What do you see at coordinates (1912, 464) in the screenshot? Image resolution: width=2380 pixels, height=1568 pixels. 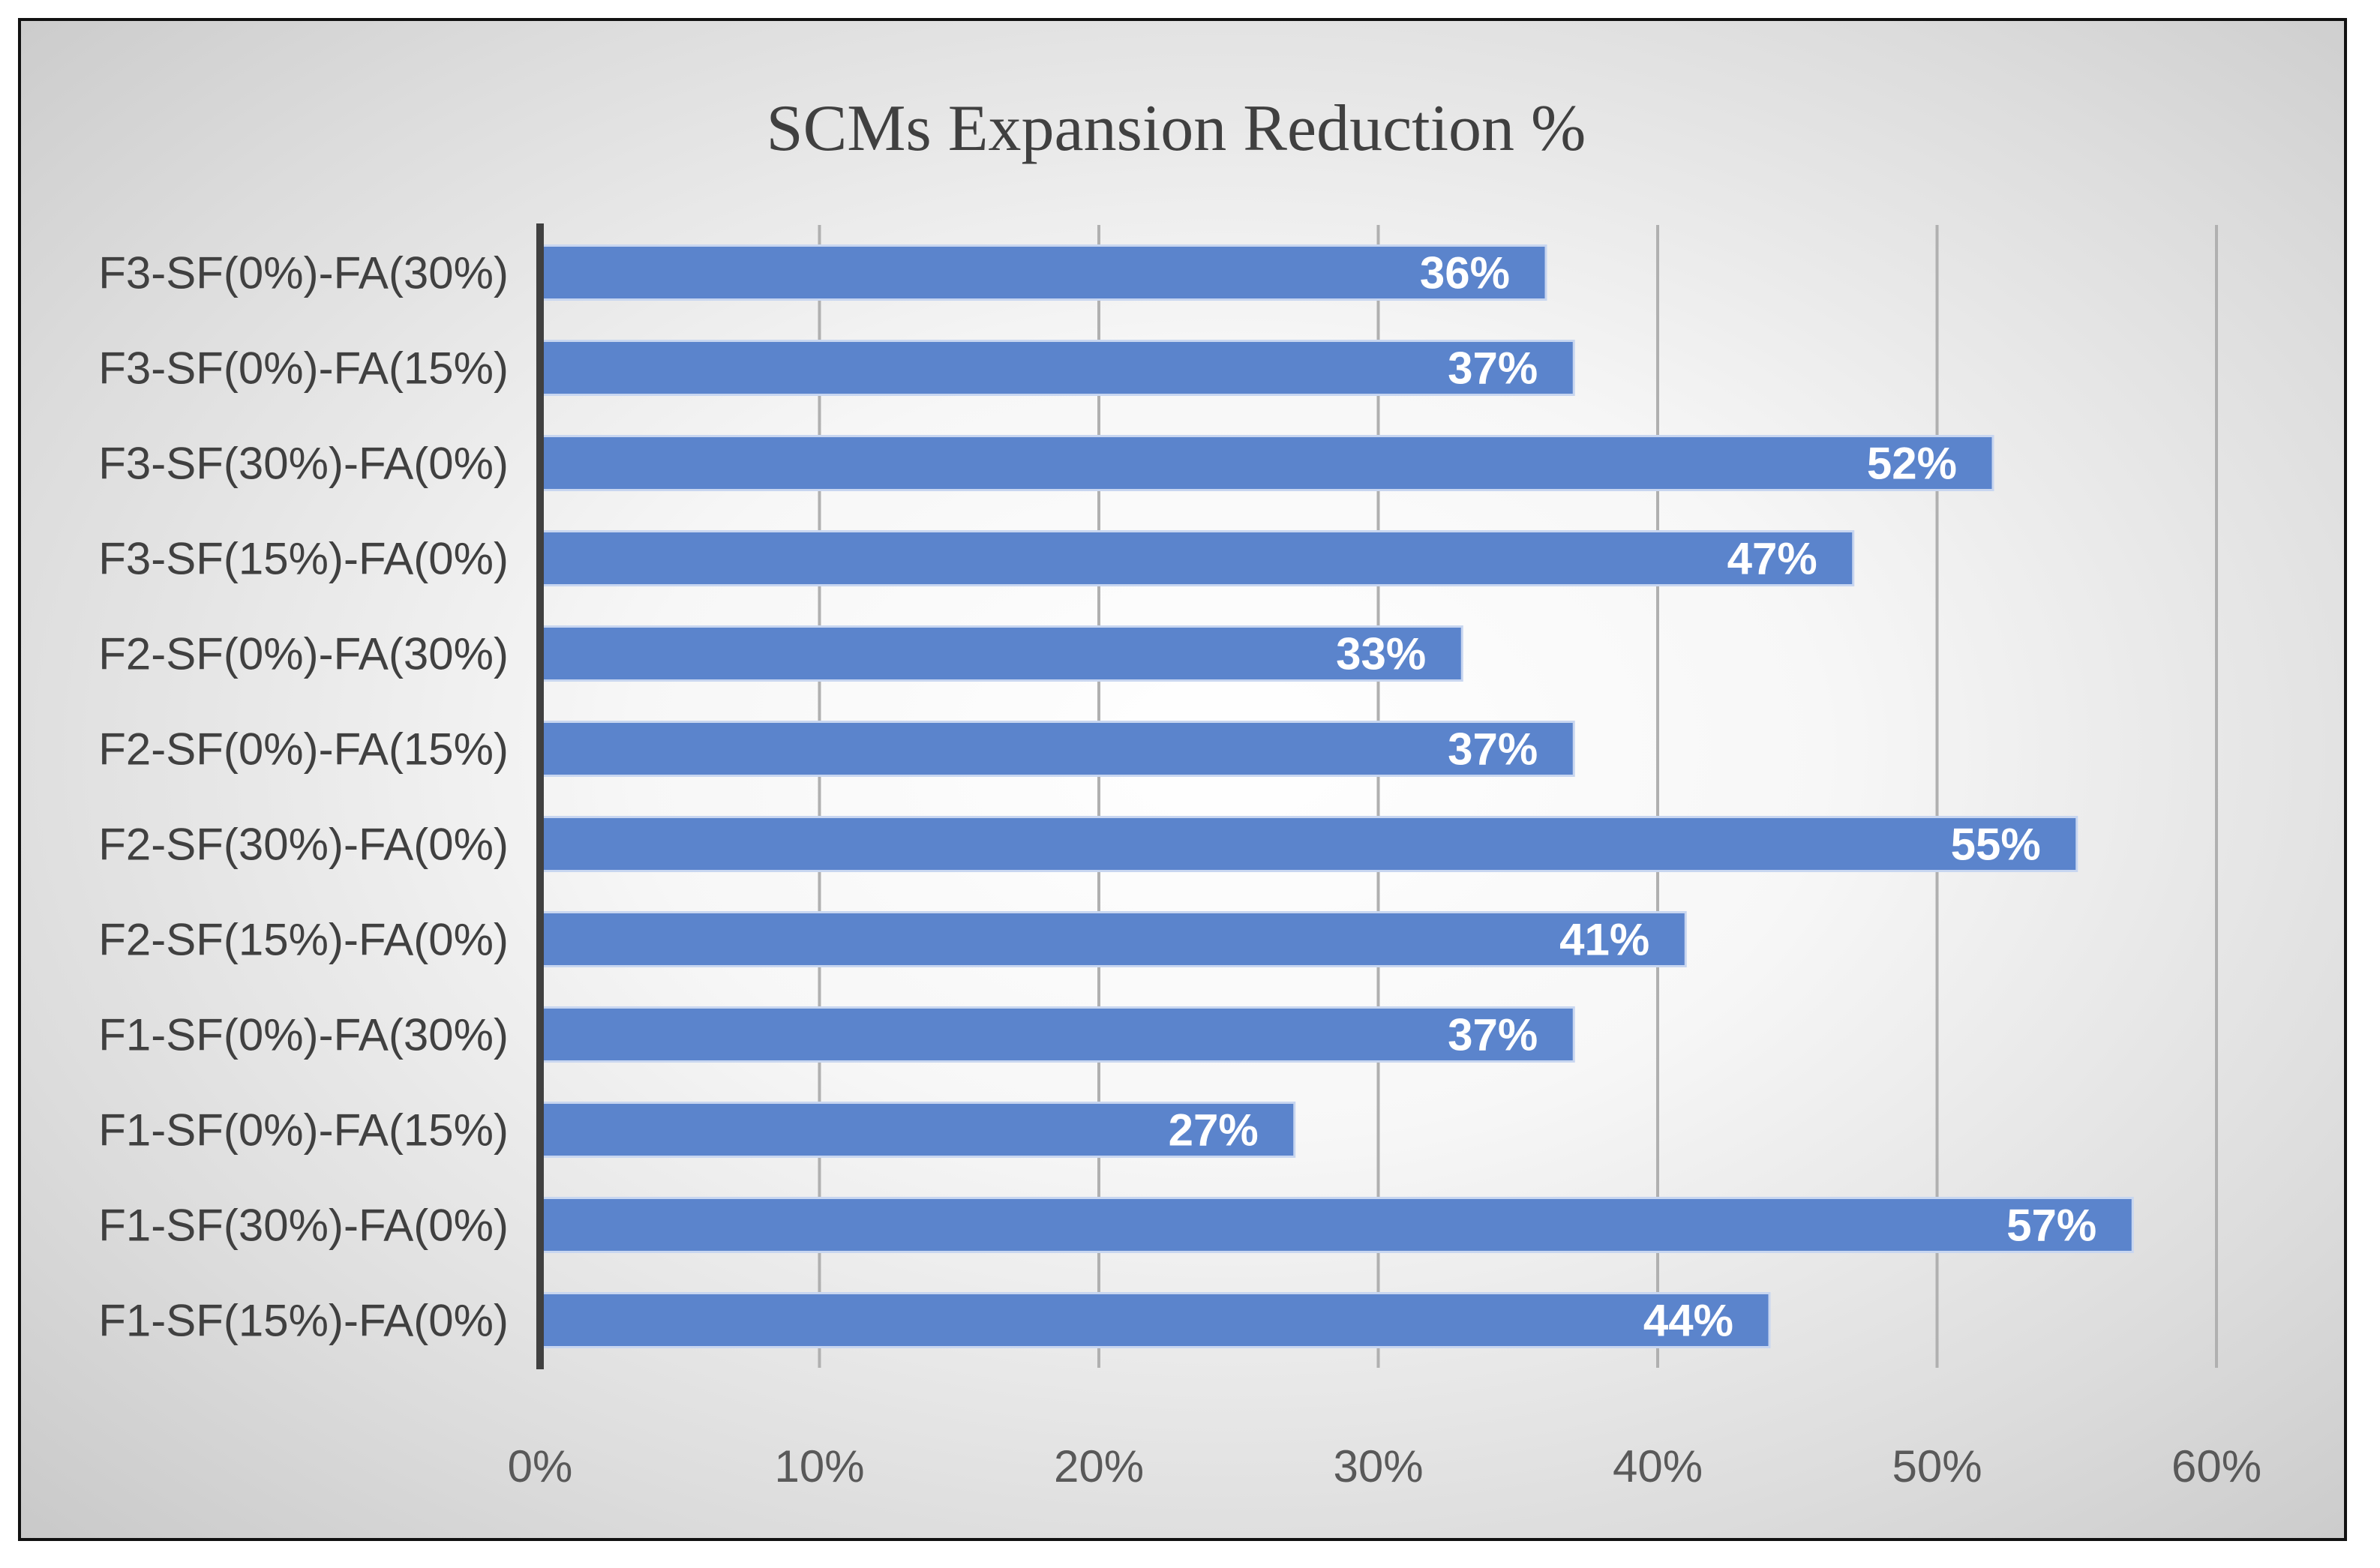 I see `data-label: 52%` at bounding box center [1912, 464].